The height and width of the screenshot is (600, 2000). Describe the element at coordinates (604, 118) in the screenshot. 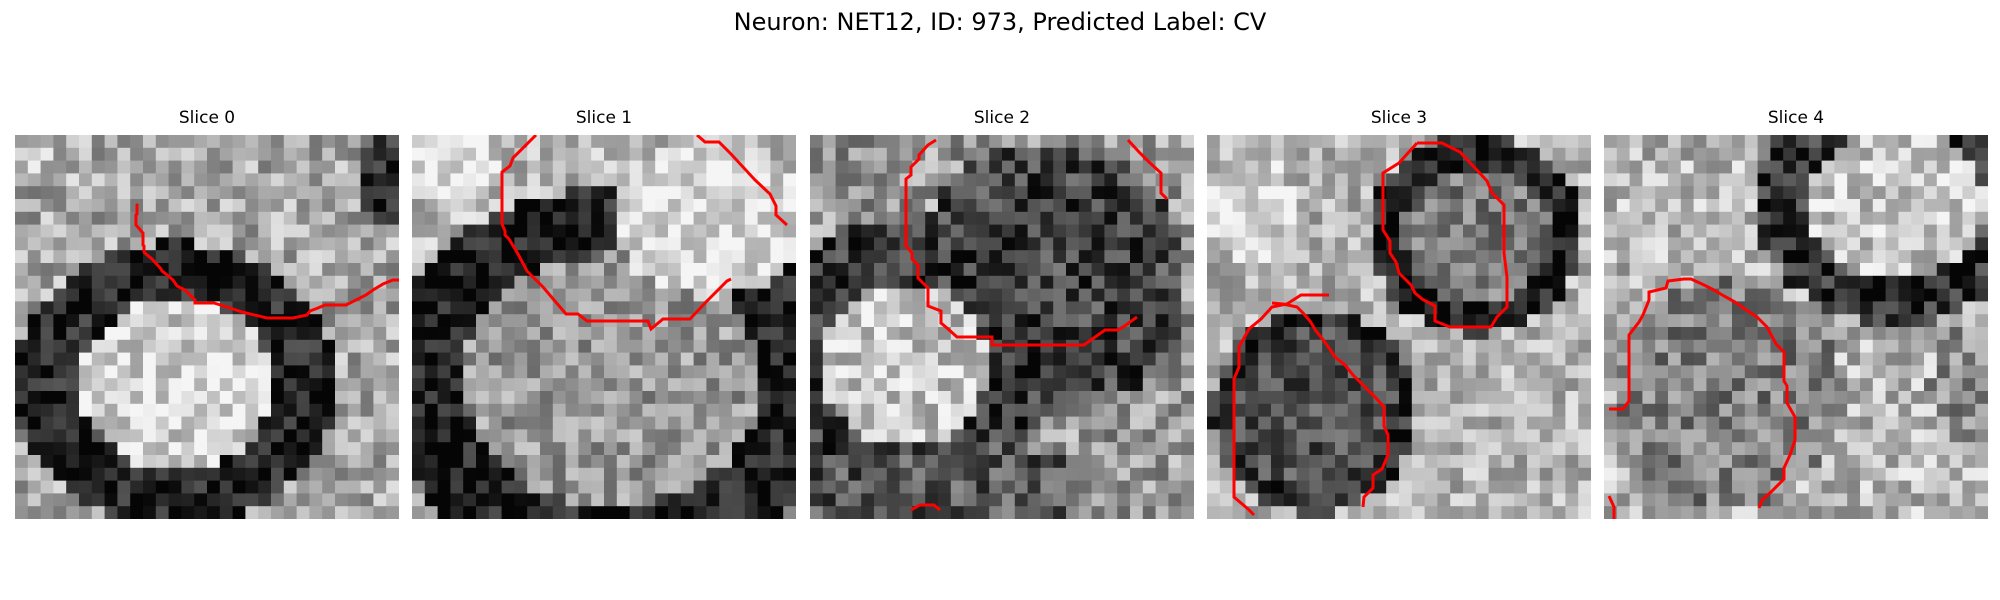

I see `slice-title-1: Slice 1` at that location.